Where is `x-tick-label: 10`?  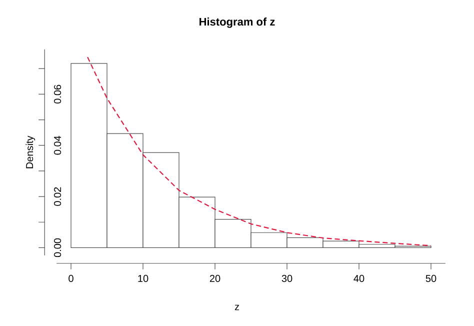 x-tick-label: 10 is located at coordinates (143, 278).